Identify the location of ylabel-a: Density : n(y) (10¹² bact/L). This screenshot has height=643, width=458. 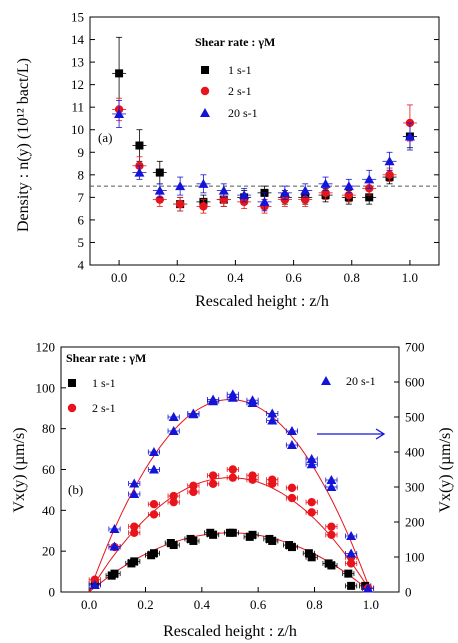
(23, 145).